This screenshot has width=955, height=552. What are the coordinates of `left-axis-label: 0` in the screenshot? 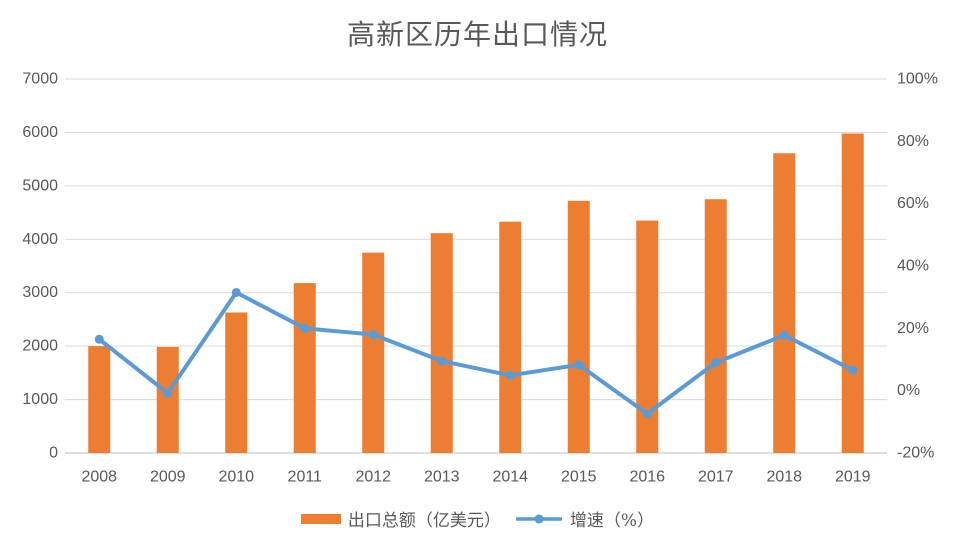 It's located at (53, 453).